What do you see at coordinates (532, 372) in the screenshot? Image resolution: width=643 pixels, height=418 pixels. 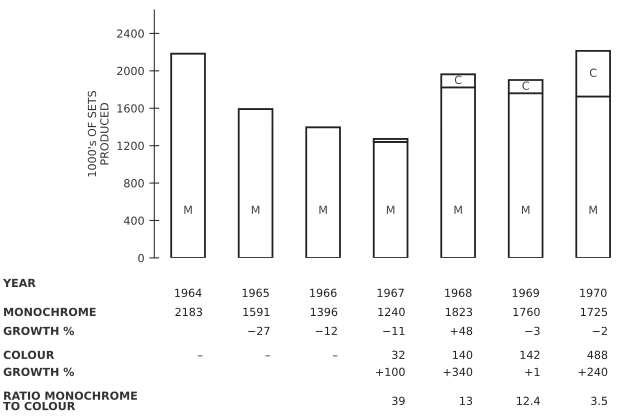 I see `text: +1` at bounding box center [532, 372].